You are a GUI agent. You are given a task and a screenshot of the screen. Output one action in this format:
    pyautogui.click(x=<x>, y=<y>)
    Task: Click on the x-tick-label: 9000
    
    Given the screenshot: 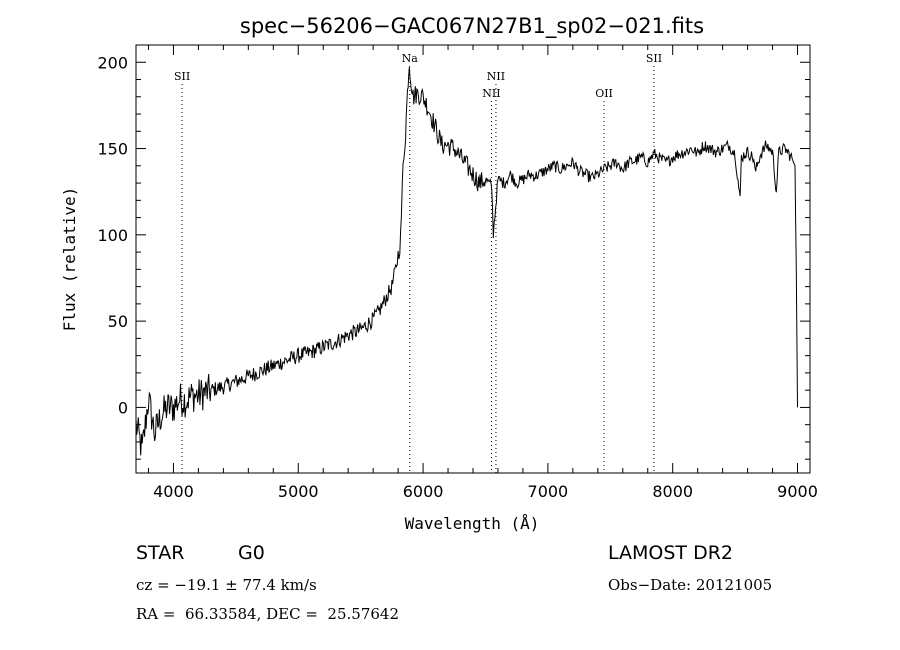 What is the action you would take?
    pyautogui.click(x=797, y=491)
    